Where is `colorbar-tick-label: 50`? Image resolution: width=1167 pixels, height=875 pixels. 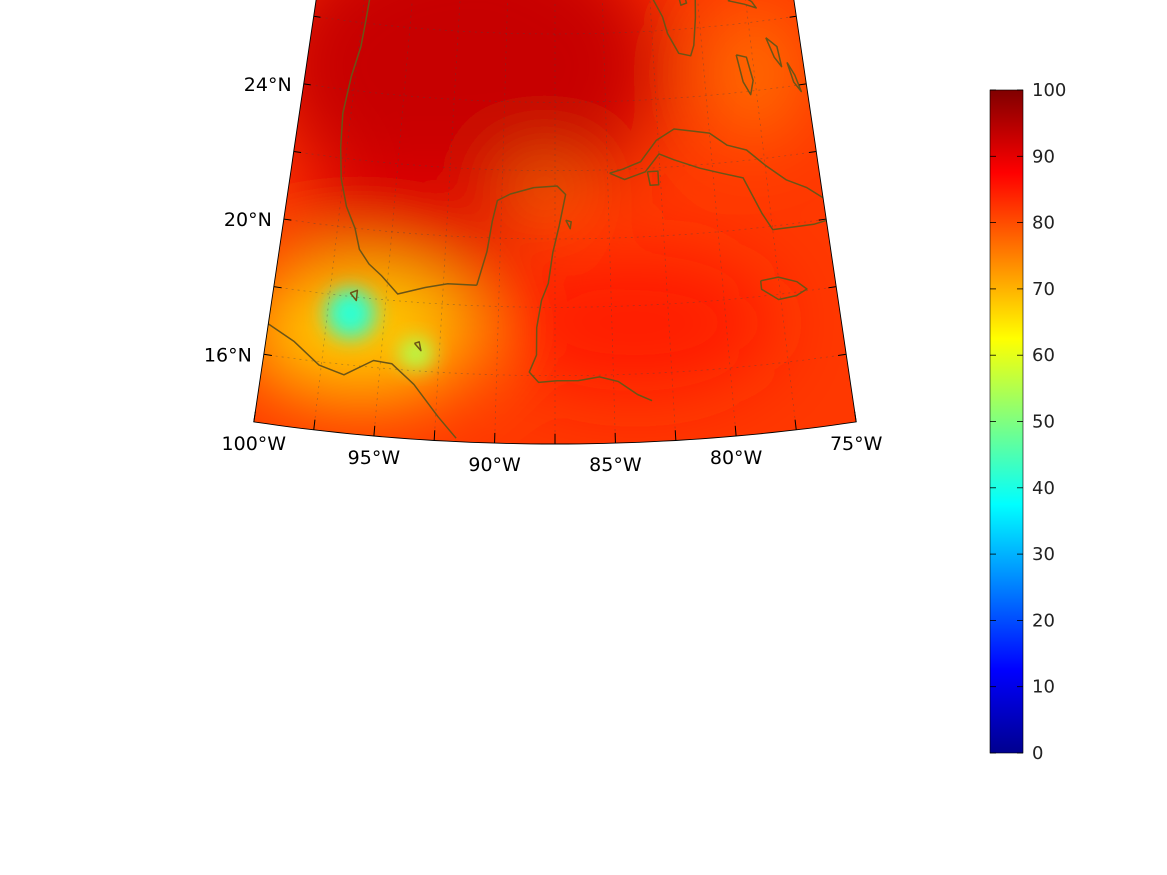
colorbar-tick-label: 50 is located at coordinates (1043, 422).